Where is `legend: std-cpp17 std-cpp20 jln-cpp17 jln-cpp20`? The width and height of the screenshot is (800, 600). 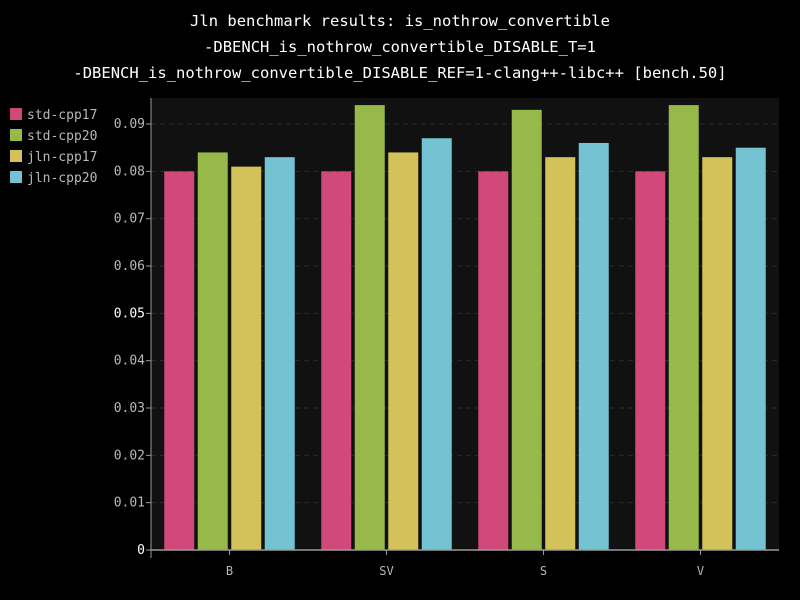
legend: std-cpp17 std-cpp20 jln-cpp17 jln-cpp20 is located at coordinates (53, 147).